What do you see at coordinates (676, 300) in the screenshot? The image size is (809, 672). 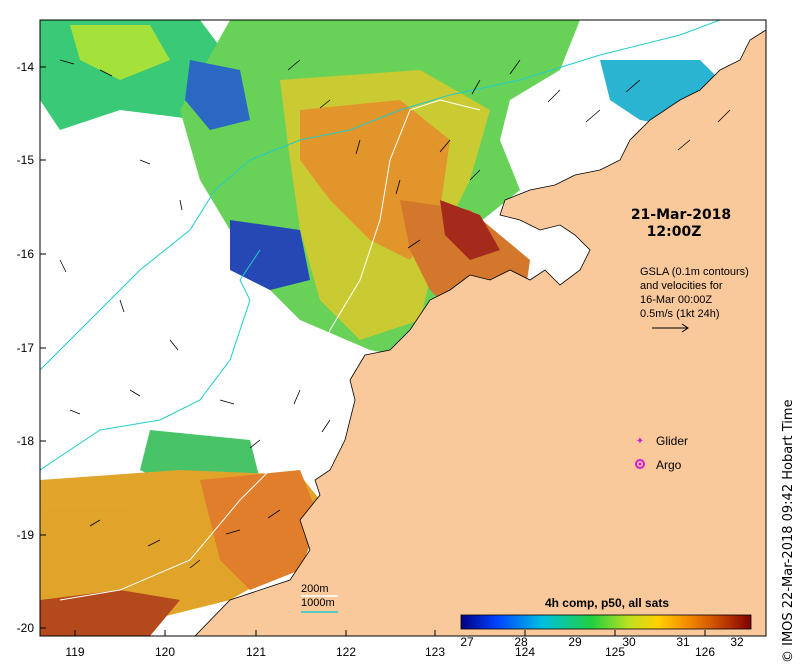 I see `gsla-legend-line: 16-Mar 00:00Z` at bounding box center [676, 300].